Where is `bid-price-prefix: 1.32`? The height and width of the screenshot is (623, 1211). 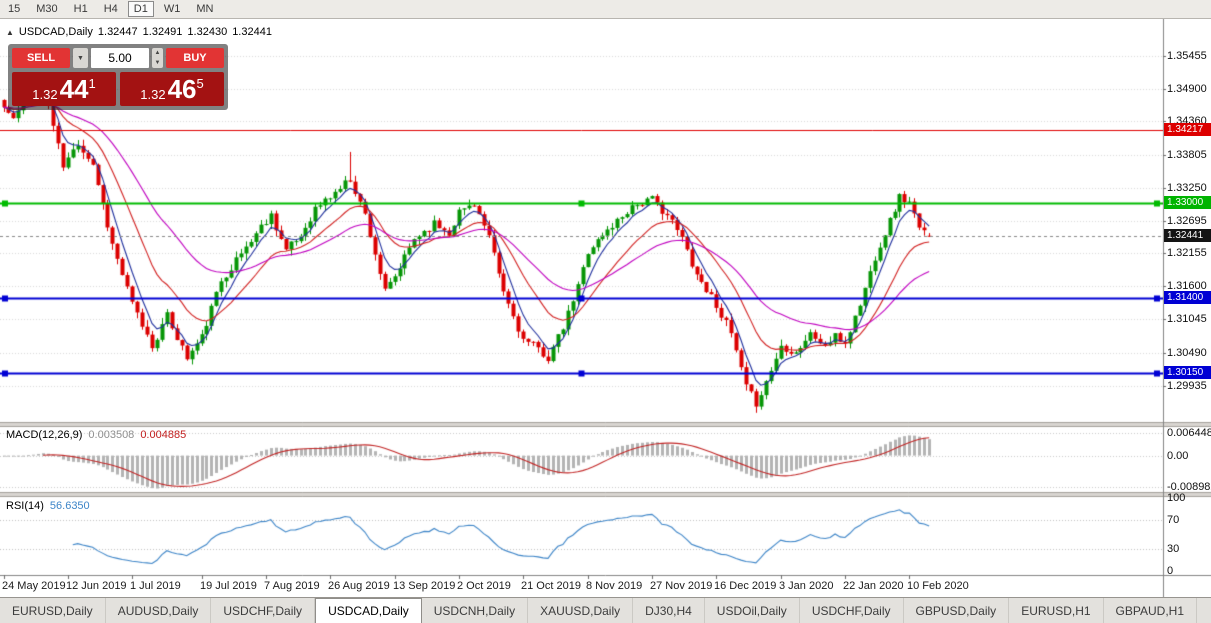
bid-price-prefix: 1.32 is located at coordinates (45, 94).